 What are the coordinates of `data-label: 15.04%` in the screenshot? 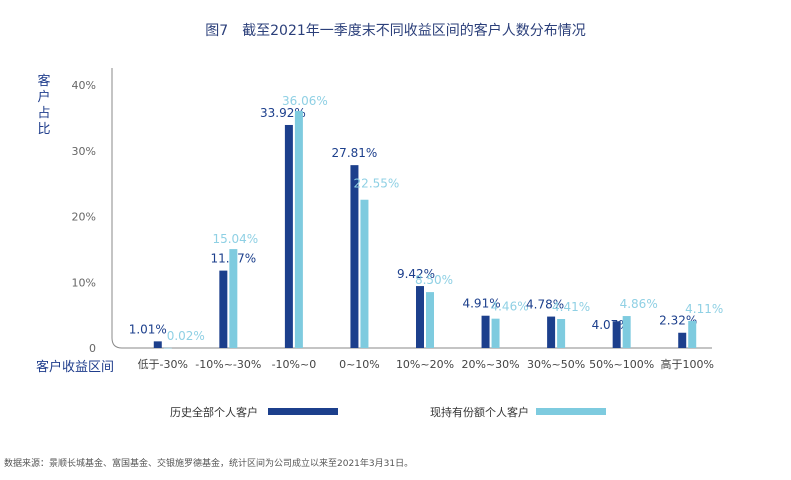 It's located at (235, 239).